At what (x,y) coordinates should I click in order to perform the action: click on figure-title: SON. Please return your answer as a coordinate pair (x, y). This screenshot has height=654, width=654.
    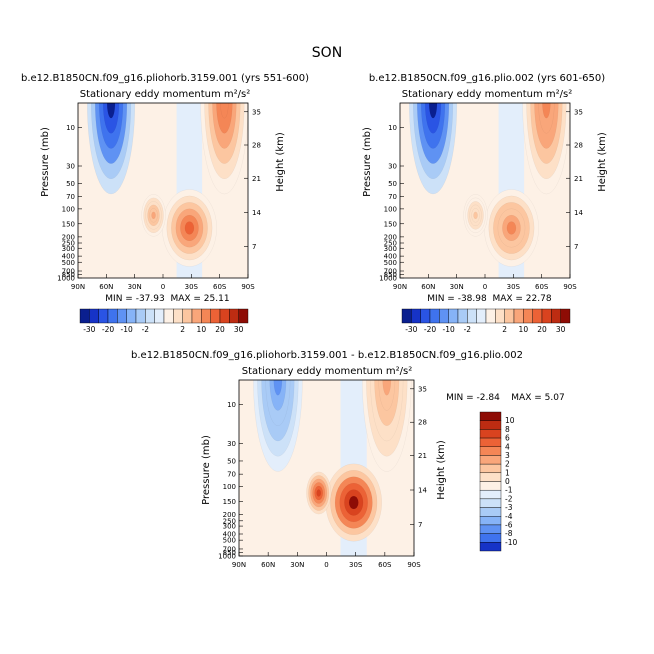
    Looking at the image, I should click on (327, 53).